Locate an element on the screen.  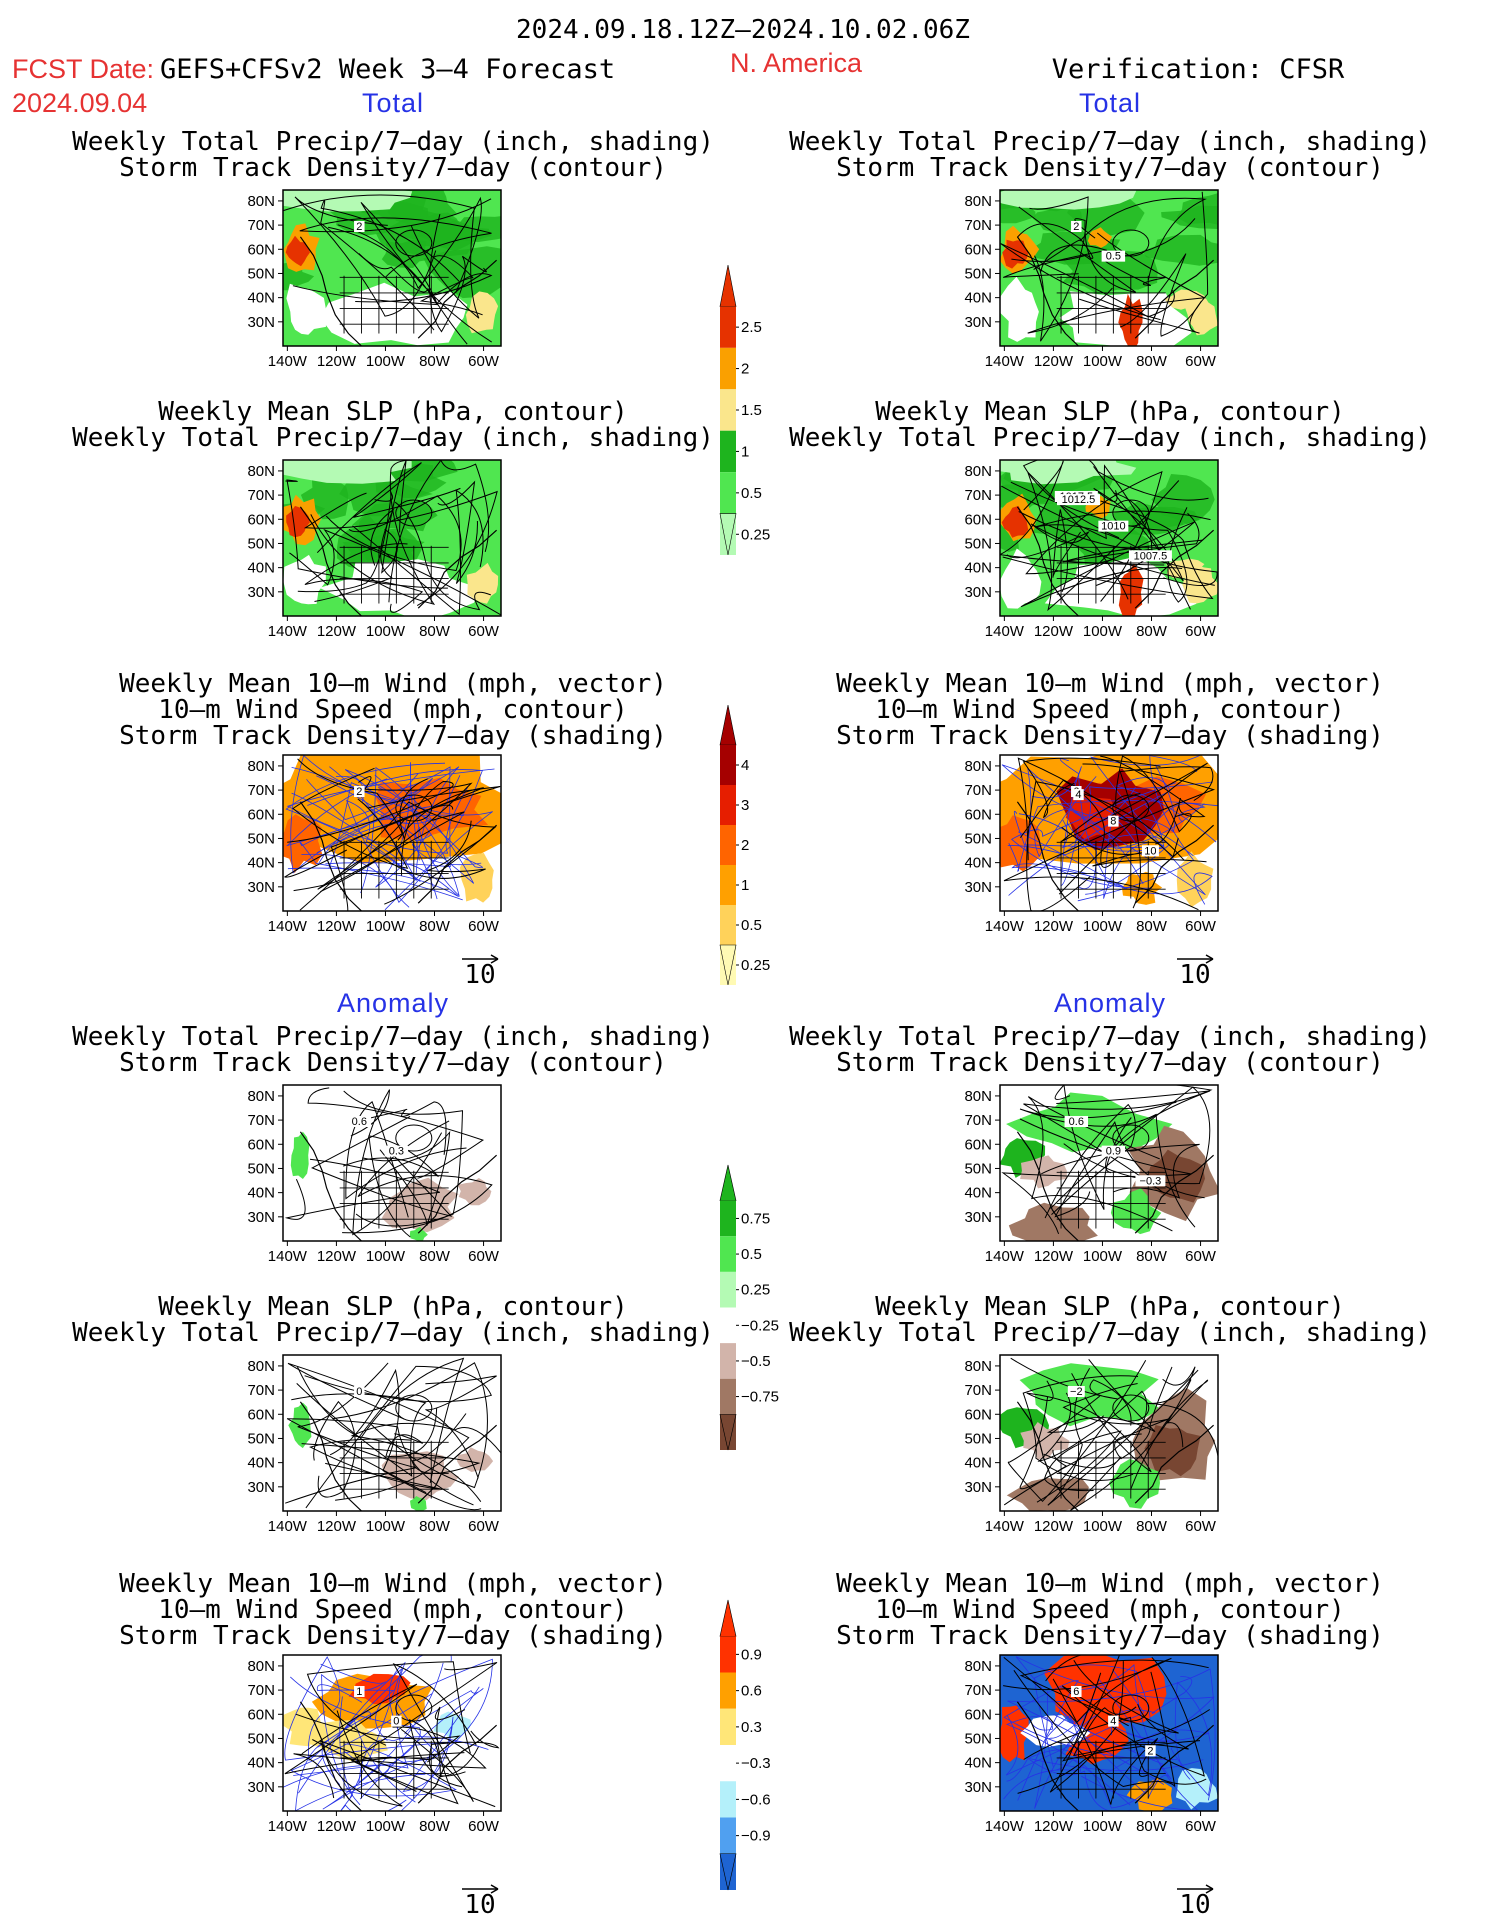
region-title: N. America is located at coordinates (796, 63).